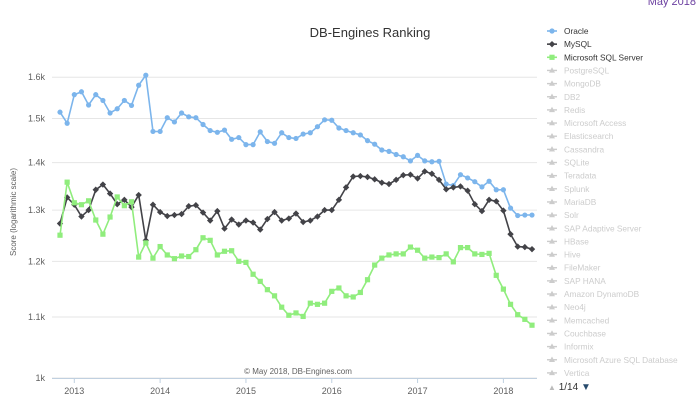  Describe the element at coordinates (582, 84) in the screenshot. I see `legend-item-mongodb: MongoDB` at that location.